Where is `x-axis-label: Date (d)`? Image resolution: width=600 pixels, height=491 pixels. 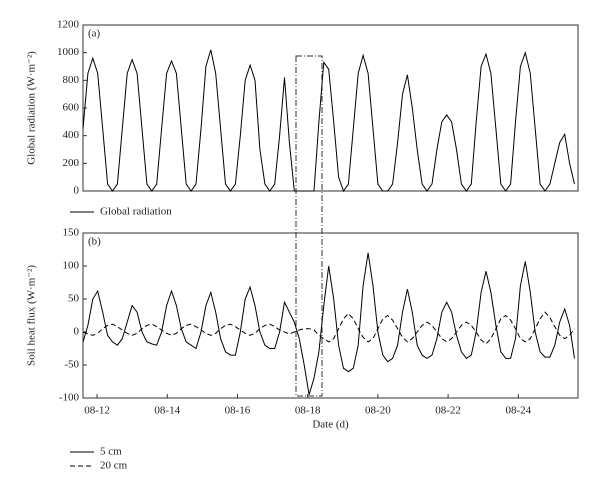
x-axis-label: Date (d) is located at coordinates (330, 425).